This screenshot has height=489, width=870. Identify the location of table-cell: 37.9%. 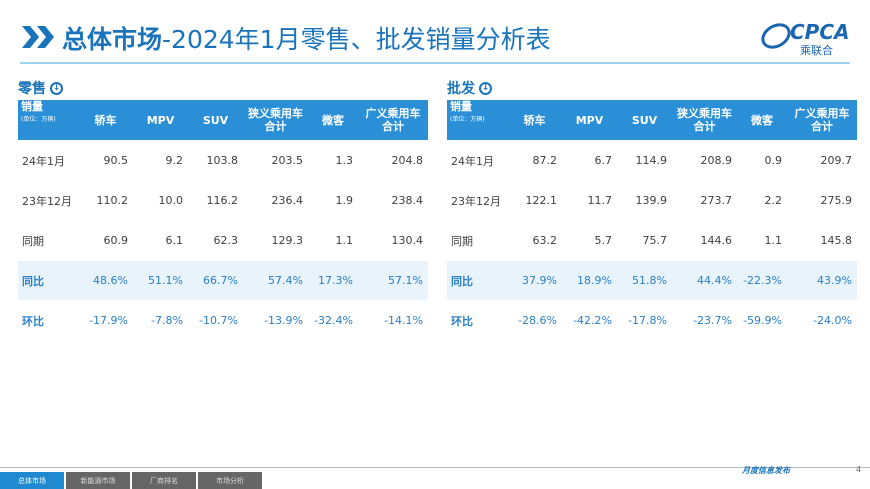
(539, 280).